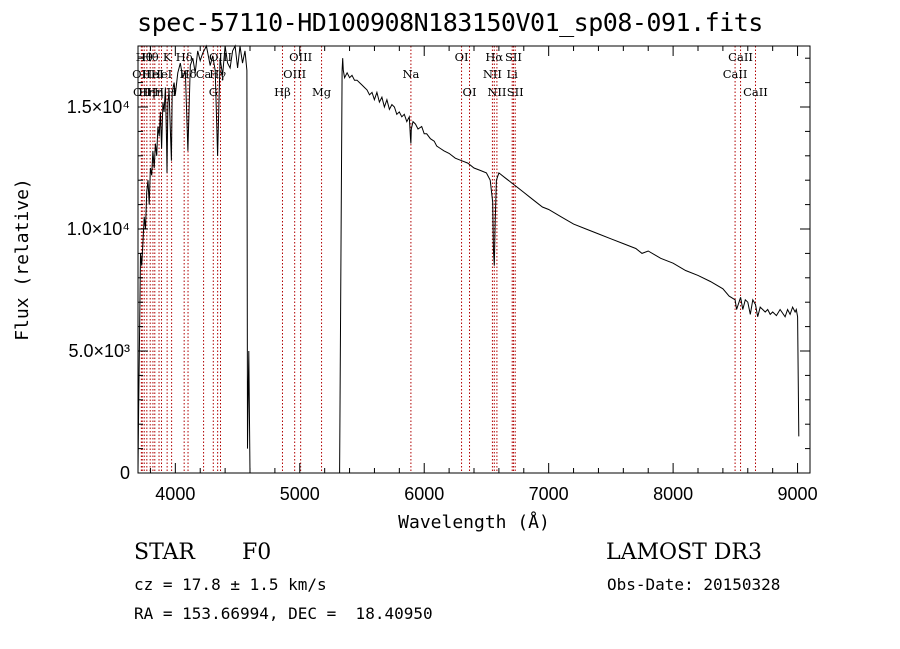  I want to click on x-tick-label: 6000, so click(424, 494).